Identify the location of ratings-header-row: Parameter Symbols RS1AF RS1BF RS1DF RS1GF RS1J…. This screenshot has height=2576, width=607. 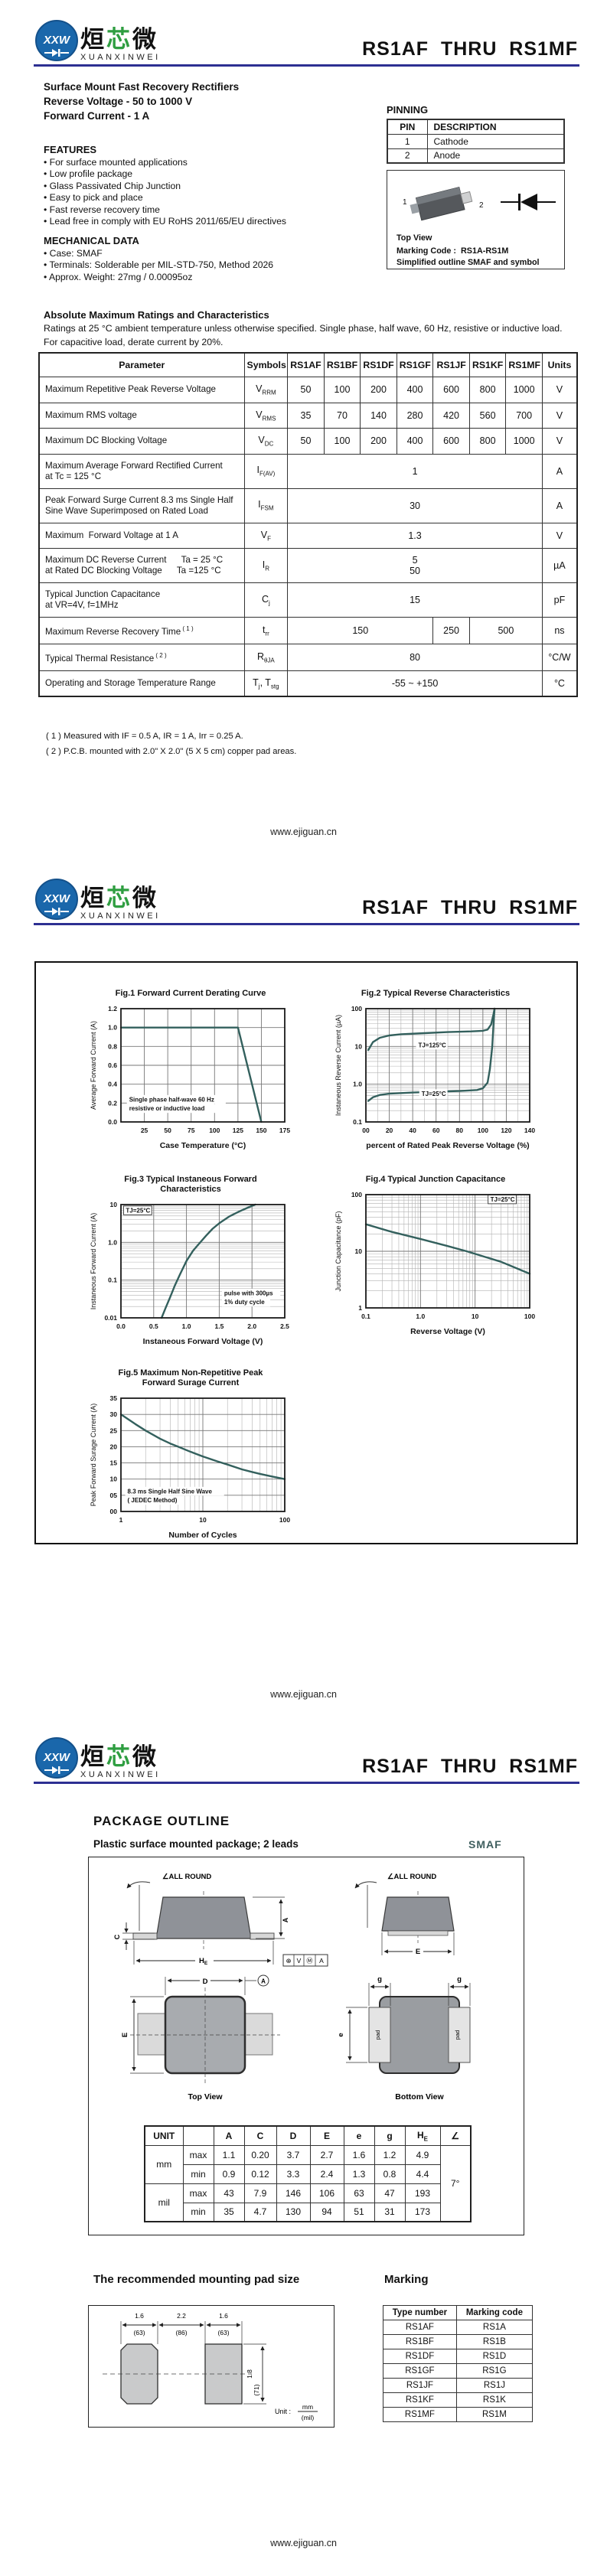
(308, 364).